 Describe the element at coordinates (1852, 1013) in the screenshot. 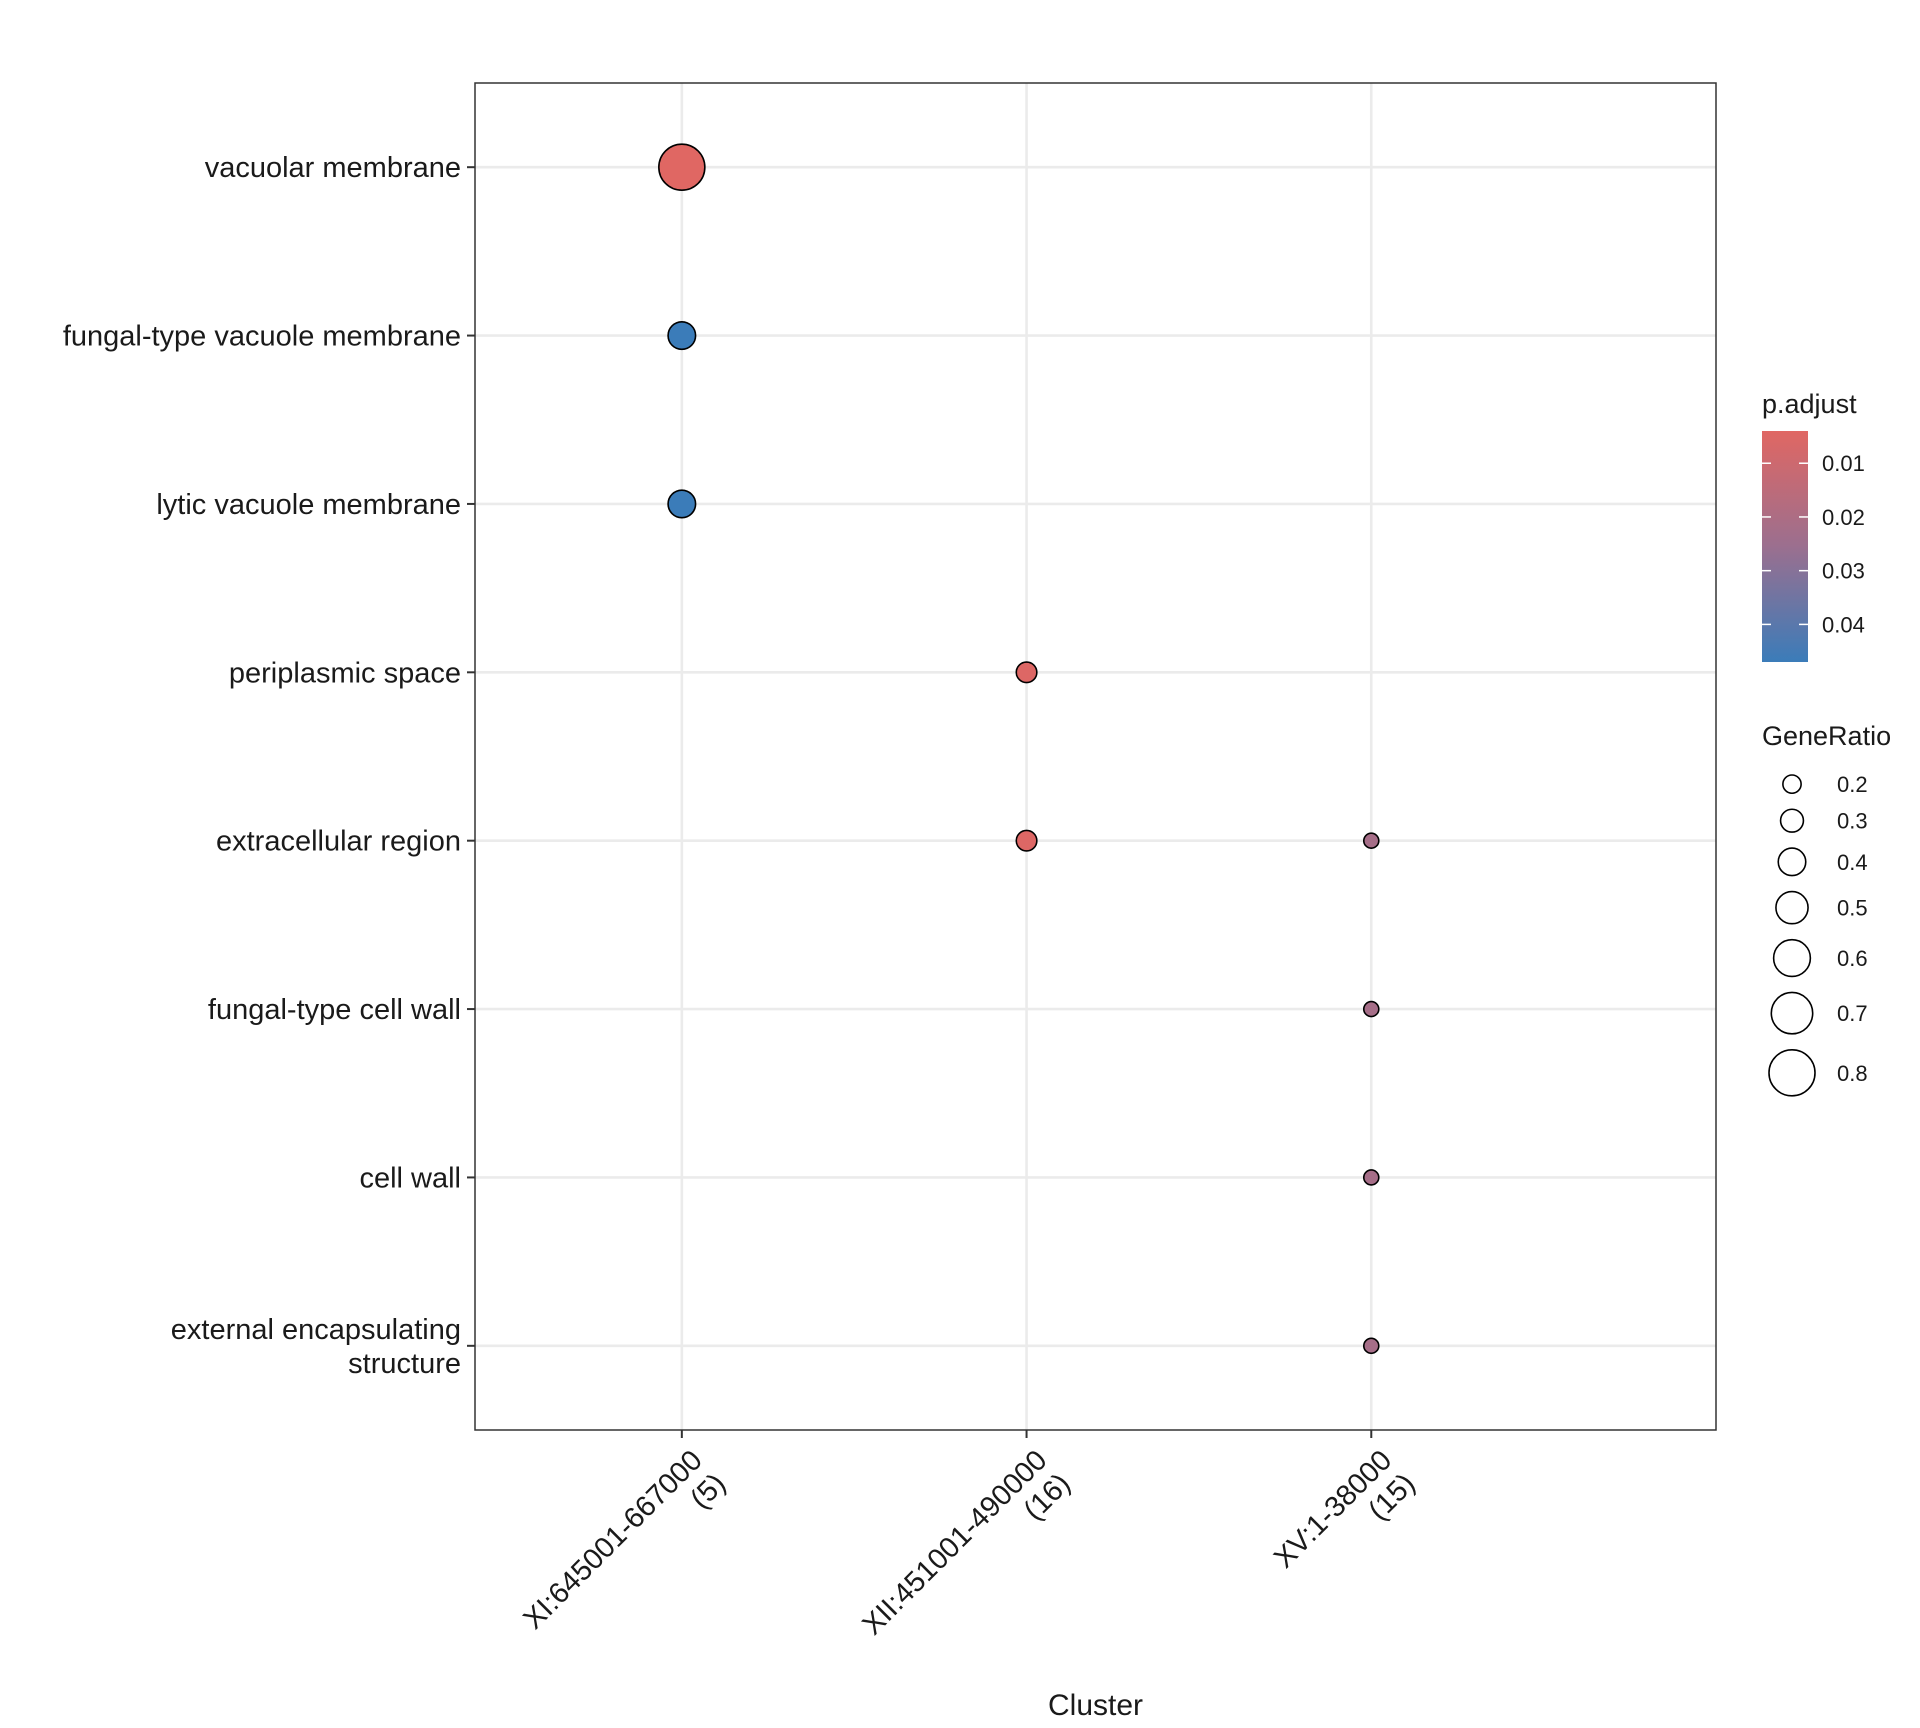

I see `size-legend-label: 0.7` at that location.